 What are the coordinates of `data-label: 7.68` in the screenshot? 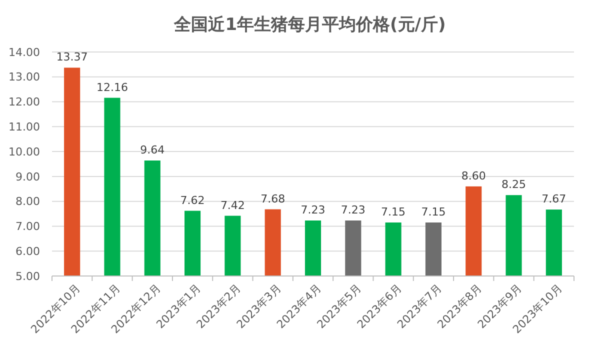 It's located at (273, 199).